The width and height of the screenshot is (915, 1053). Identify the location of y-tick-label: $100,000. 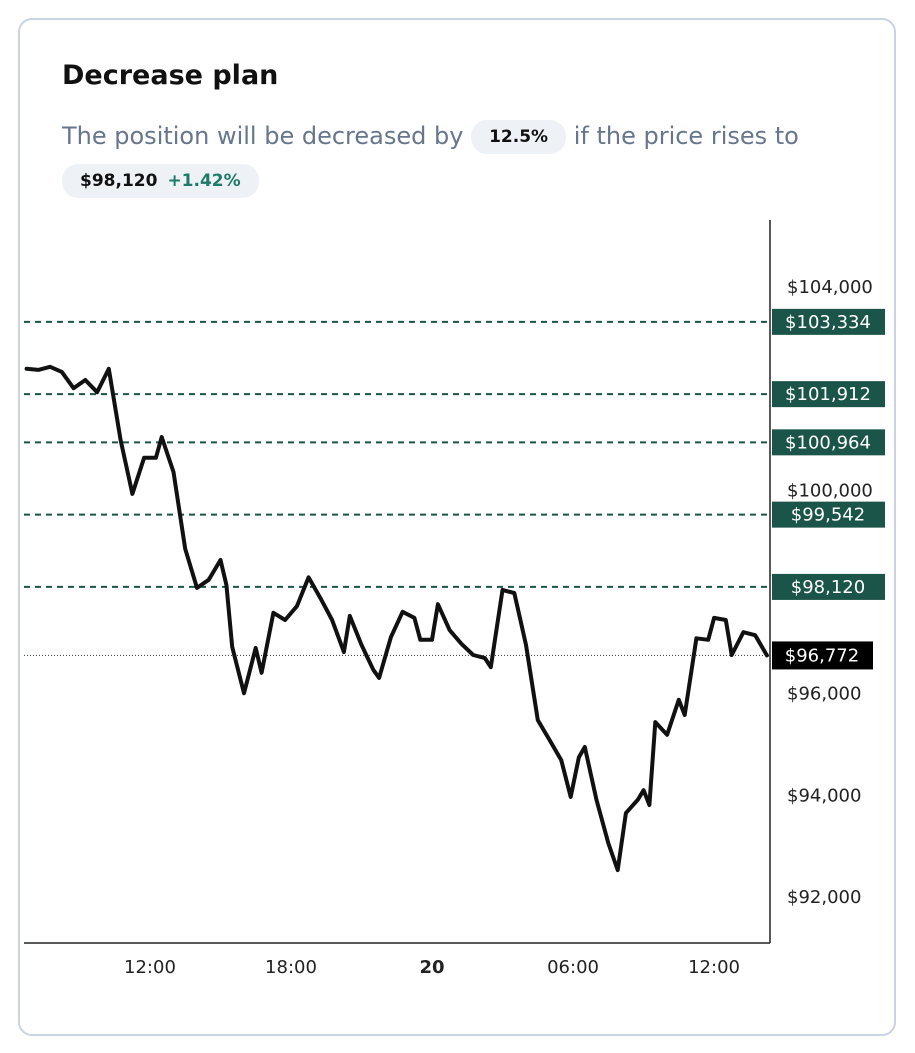
(830, 490).